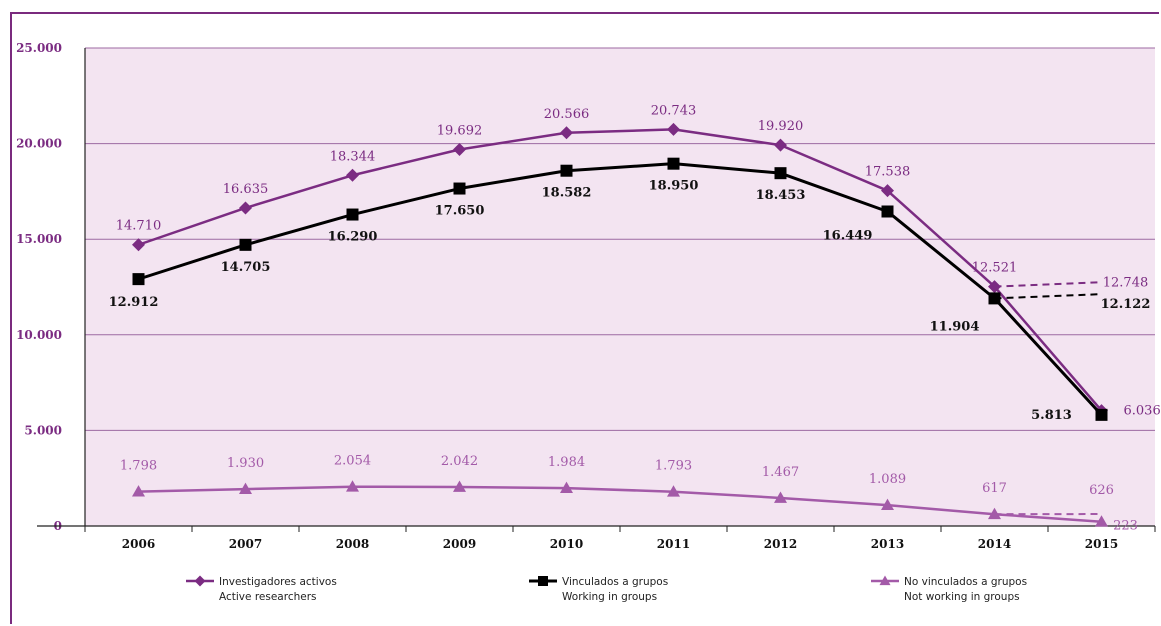  What do you see at coordinates (138, 544) in the screenshot?
I see `x-tick-label: 2006` at bounding box center [138, 544].